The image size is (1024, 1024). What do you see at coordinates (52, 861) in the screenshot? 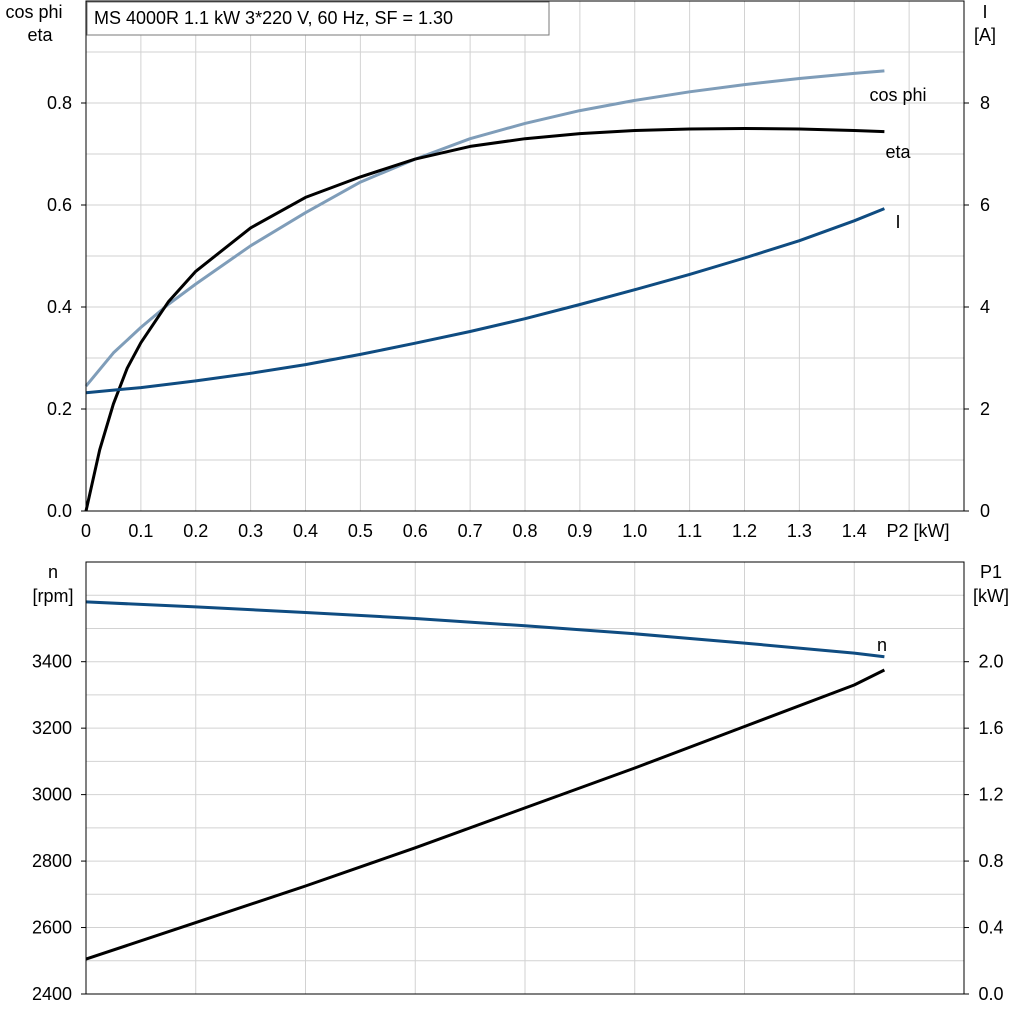
I see `y-left-tick-label: 2800` at bounding box center [52, 861].